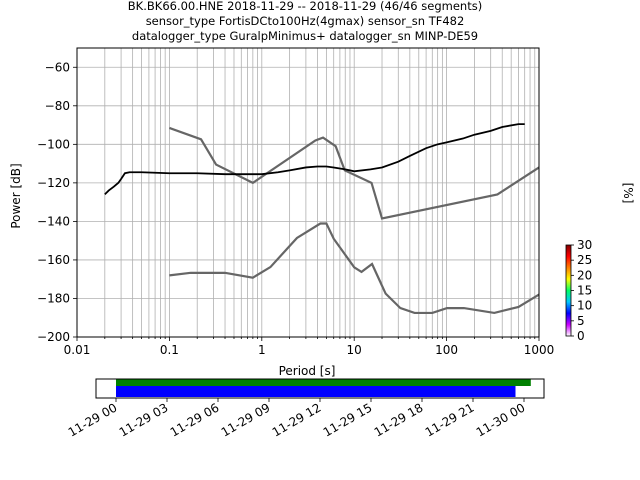 This screenshot has width=640, height=480. Describe the element at coordinates (584, 306) in the screenshot. I see `colorbar-tick-label: 10` at that location.